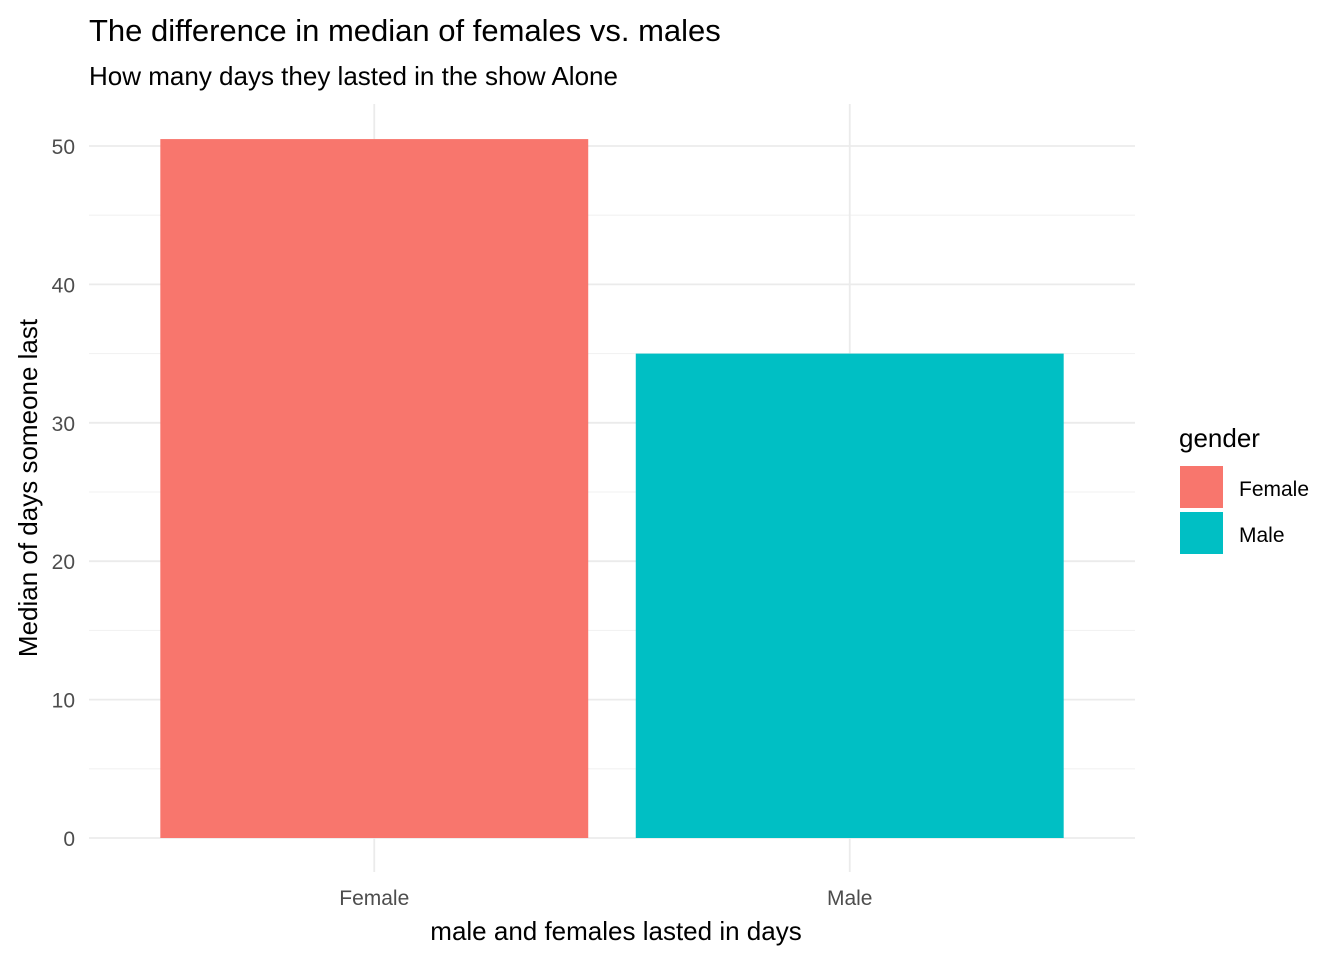  What do you see at coordinates (63, 562) in the screenshot?
I see `y-tick-label: 20` at bounding box center [63, 562].